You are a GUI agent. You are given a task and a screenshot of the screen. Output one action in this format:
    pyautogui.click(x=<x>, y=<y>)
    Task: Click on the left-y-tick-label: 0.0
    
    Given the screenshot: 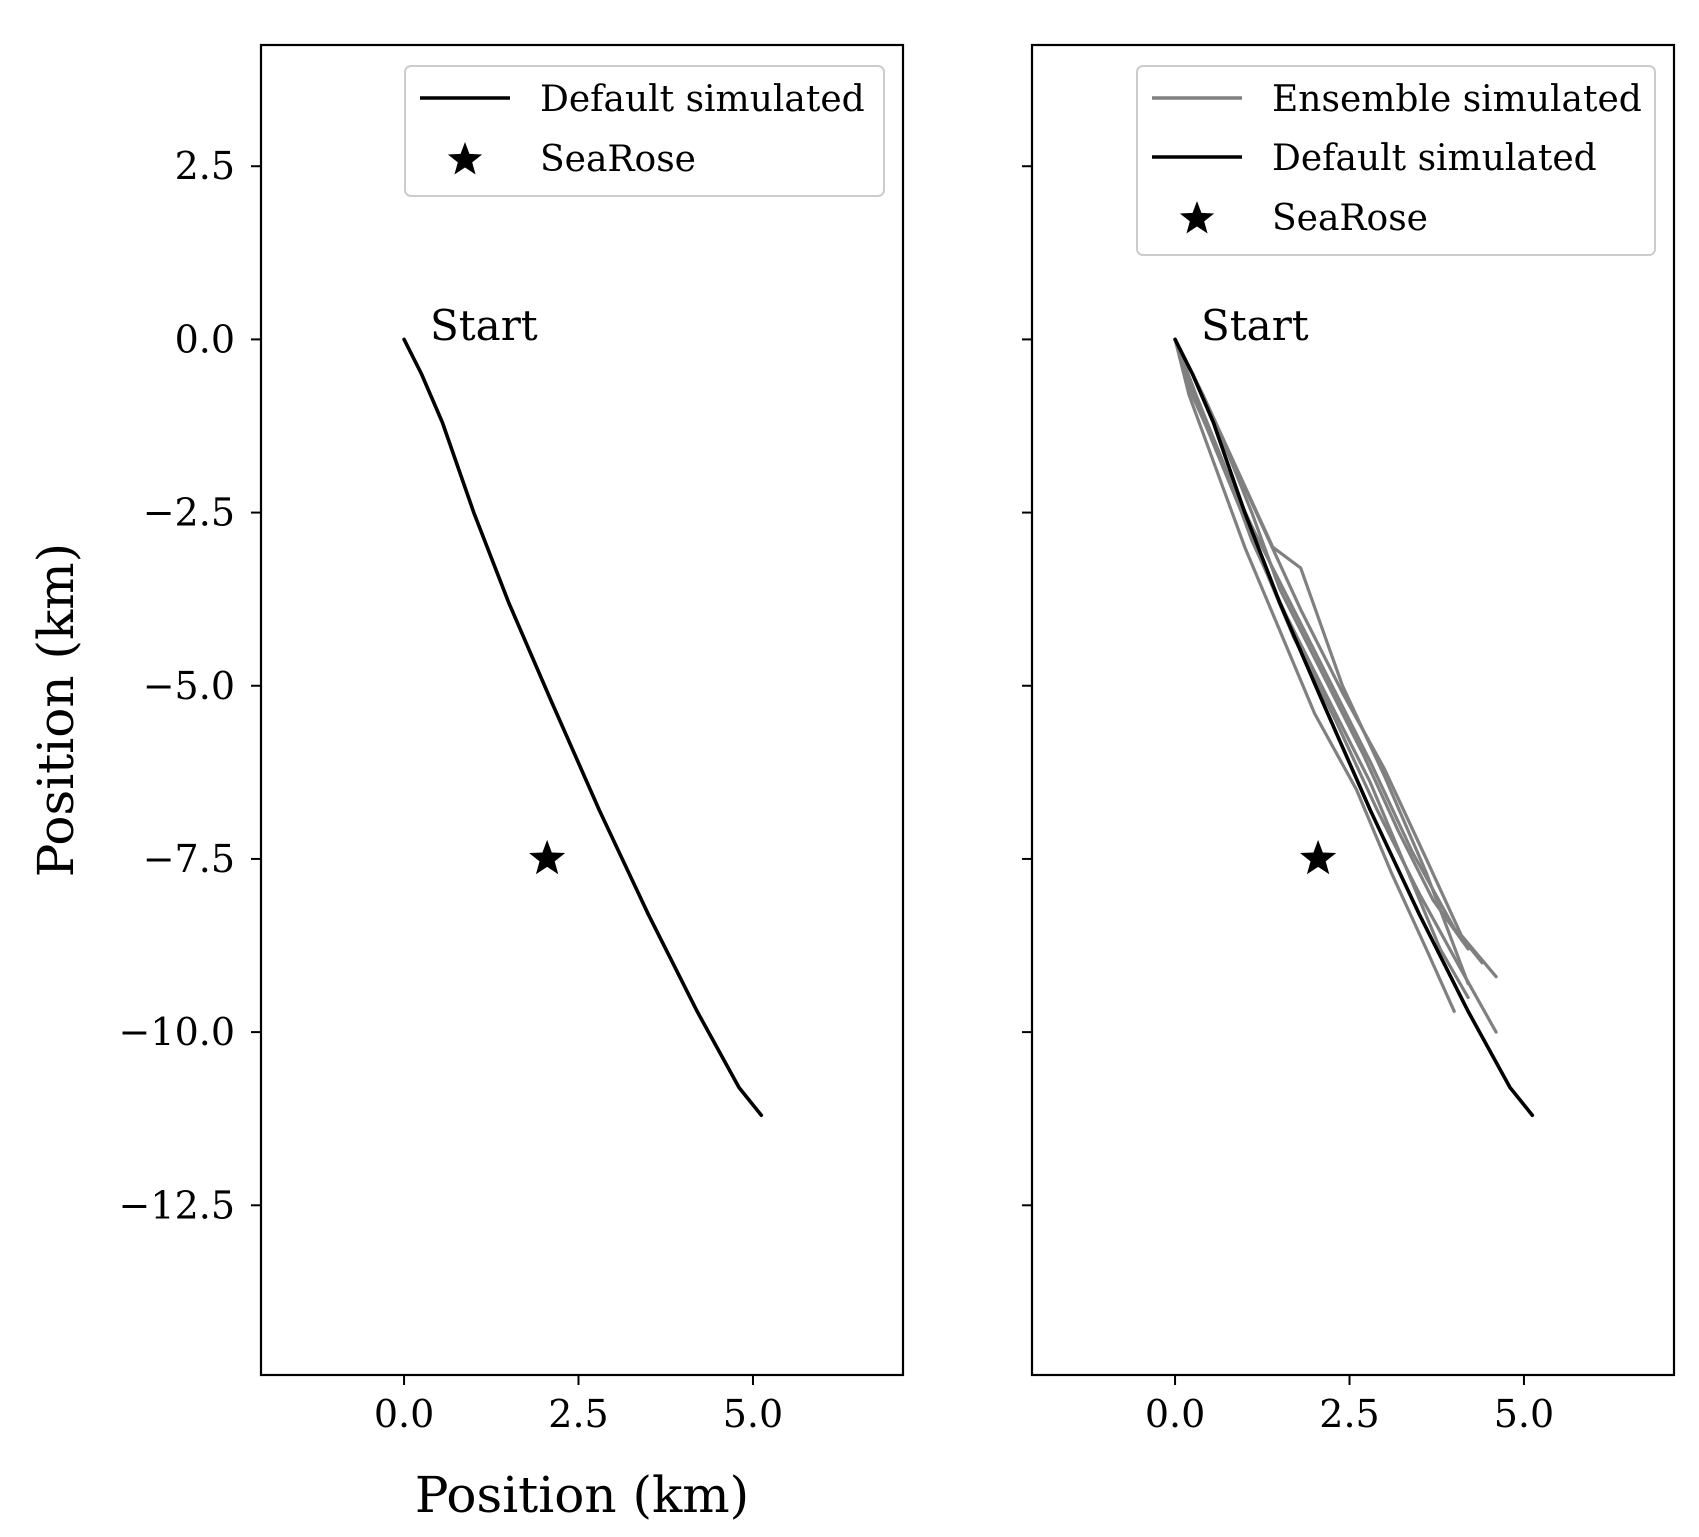 What is the action you would take?
    pyautogui.click(x=205, y=339)
    